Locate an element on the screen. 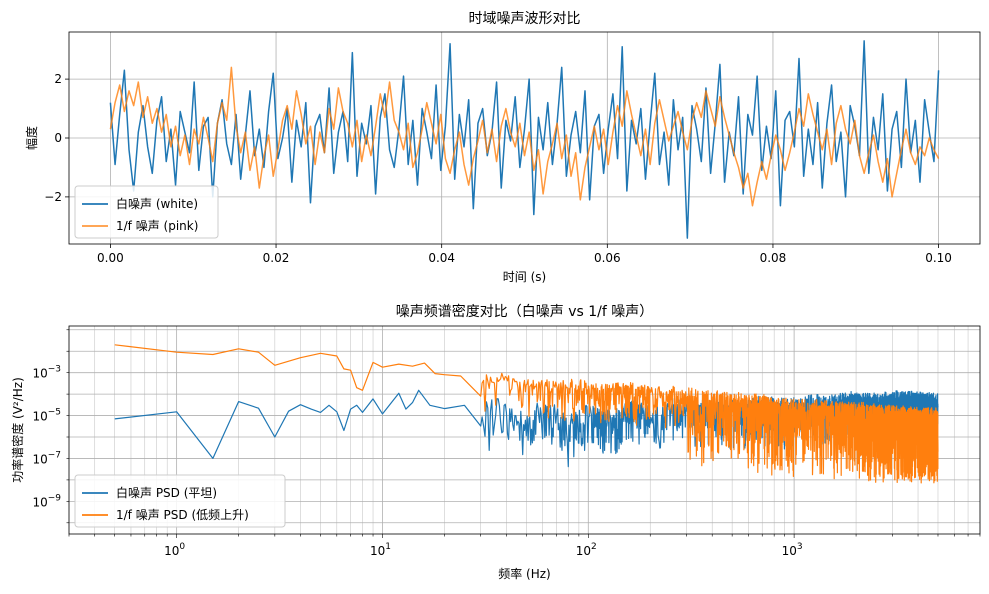 The width and height of the screenshot is (989, 594). x-tick-label: 0.04 is located at coordinates (441, 258).